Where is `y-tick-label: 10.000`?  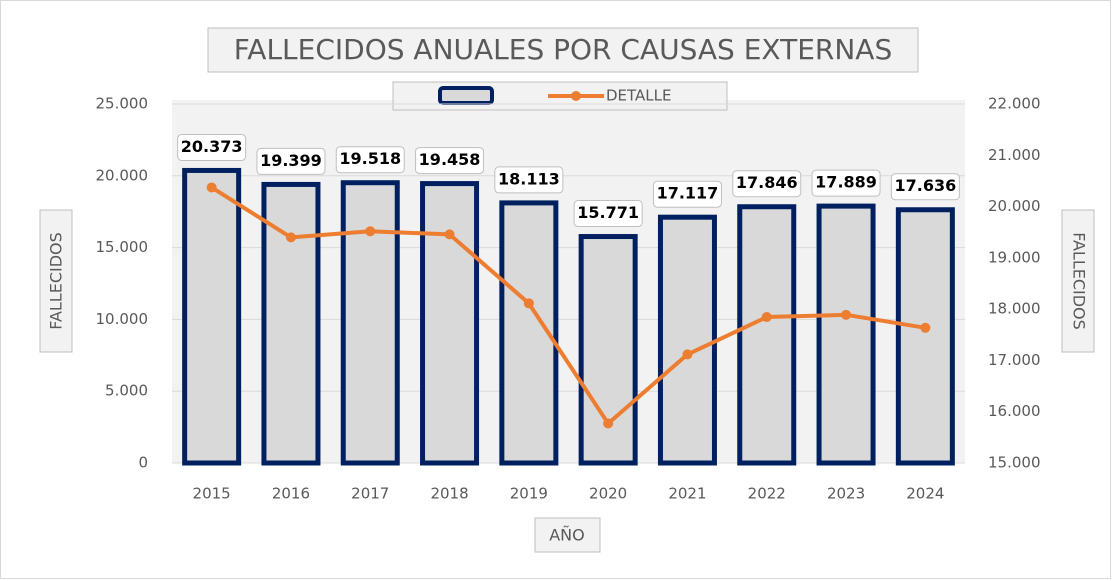
y-tick-label: 10.000 is located at coordinates (122, 319).